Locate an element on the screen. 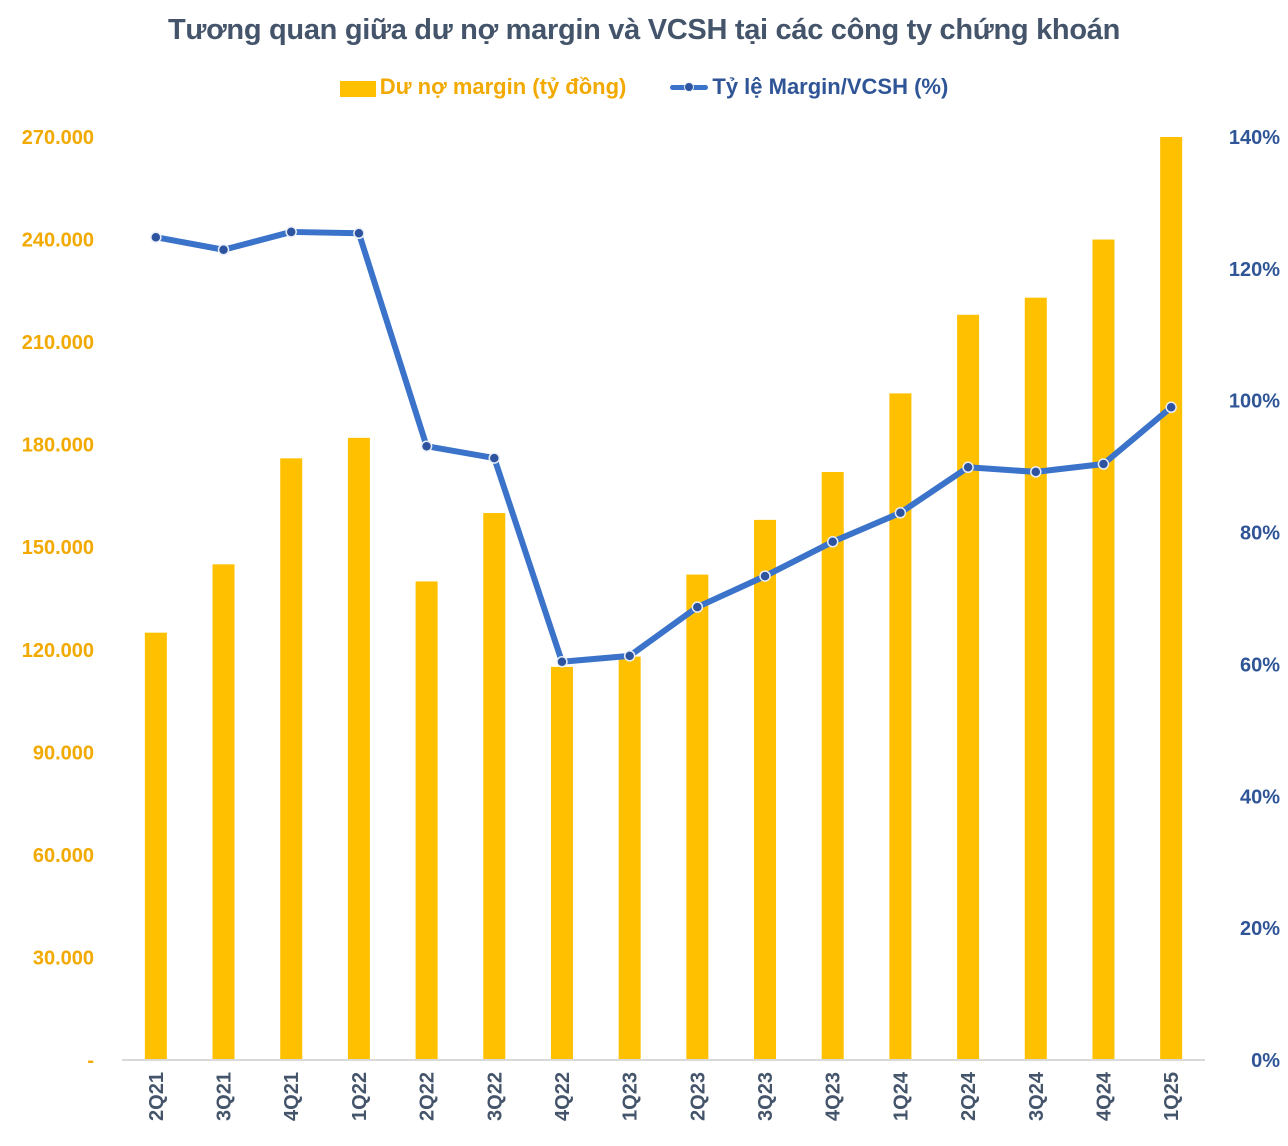  ratio-point-2Q22 is located at coordinates (426, 446).